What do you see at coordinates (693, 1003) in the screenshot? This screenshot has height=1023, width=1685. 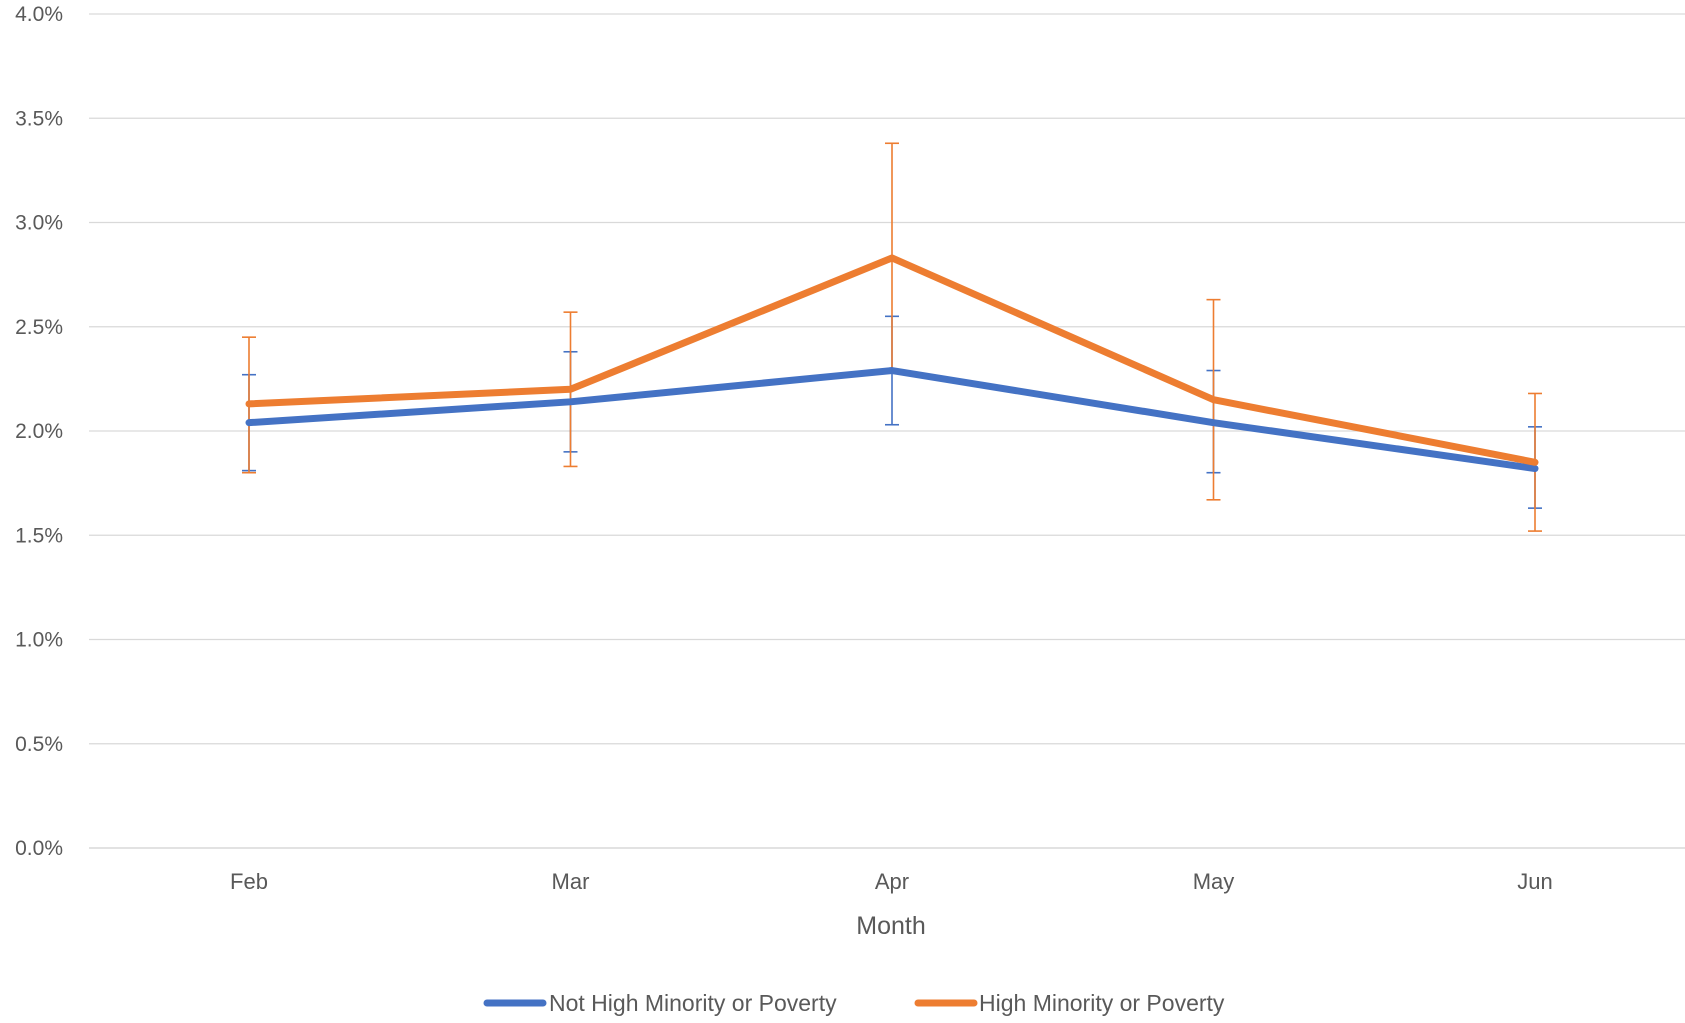 I see `legend-label: Not High Minority or Poverty` at bounding box center [693, 1003].